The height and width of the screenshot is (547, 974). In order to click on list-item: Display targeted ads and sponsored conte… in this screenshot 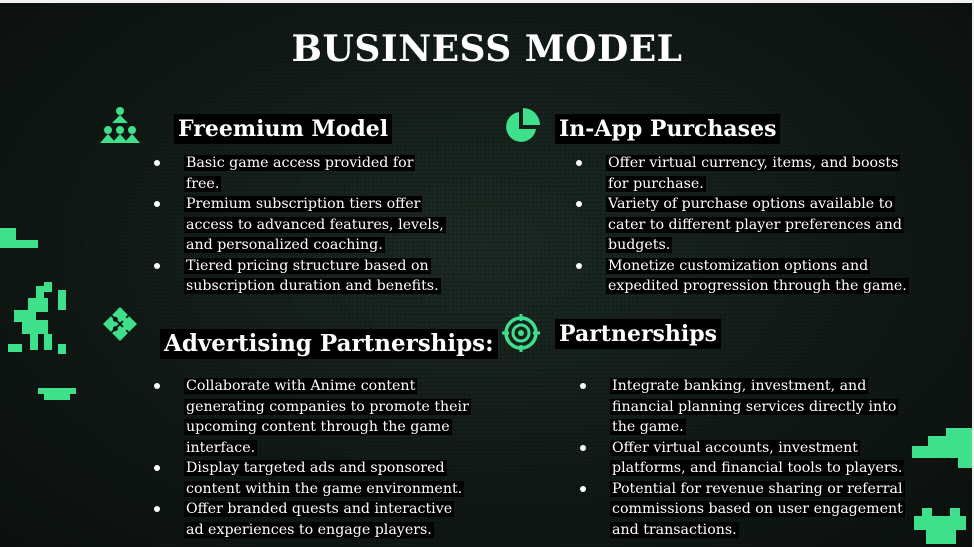, I will do `click(310, 478)`.